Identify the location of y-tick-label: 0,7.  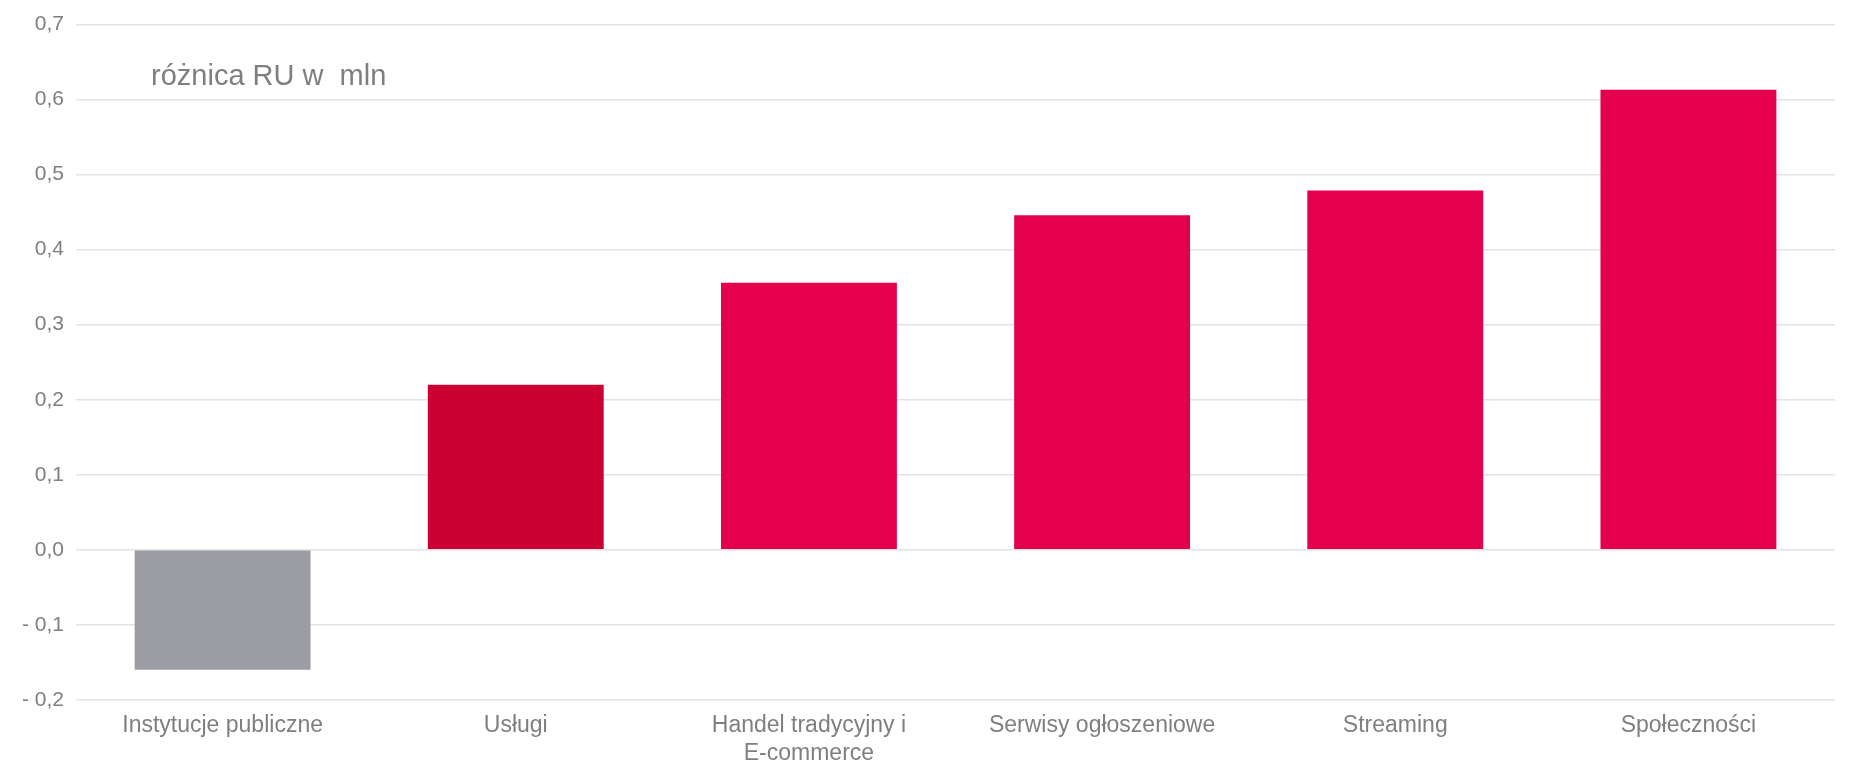
(49, 23).